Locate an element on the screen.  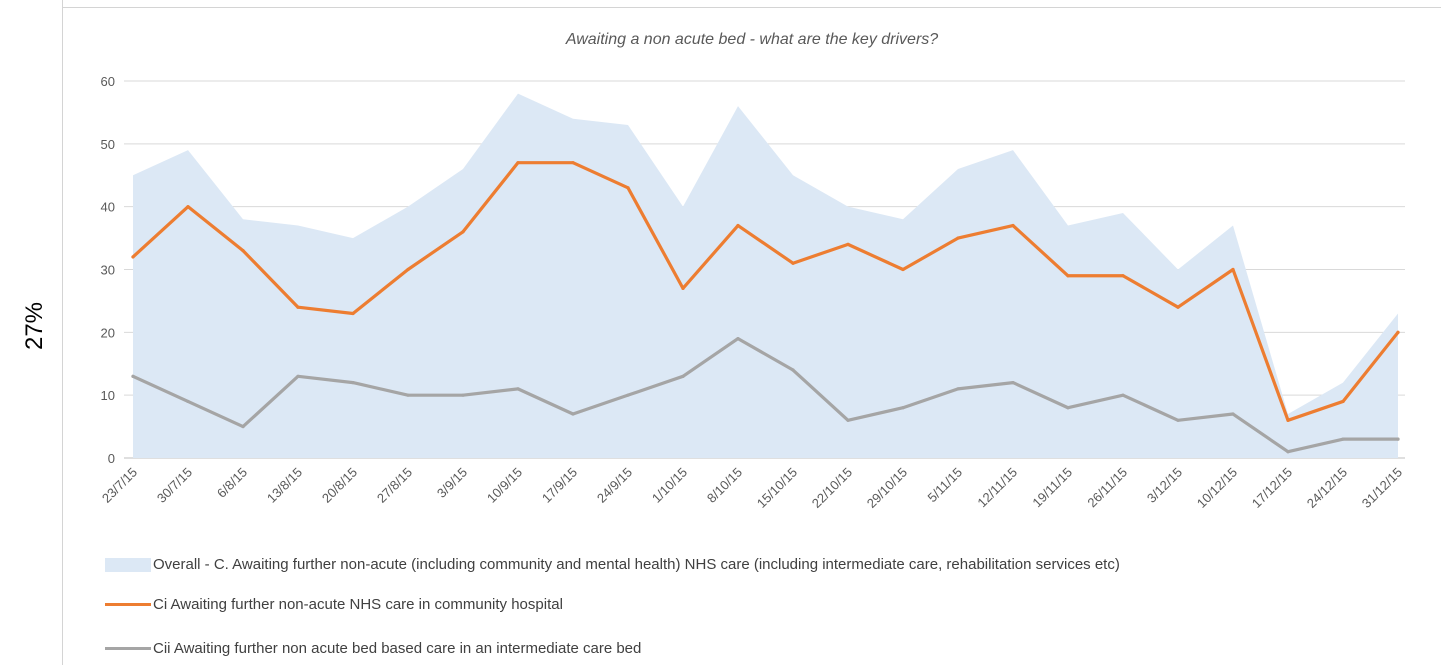
x-tick-label: 13/8/15 is located at coordinates (284, 485).